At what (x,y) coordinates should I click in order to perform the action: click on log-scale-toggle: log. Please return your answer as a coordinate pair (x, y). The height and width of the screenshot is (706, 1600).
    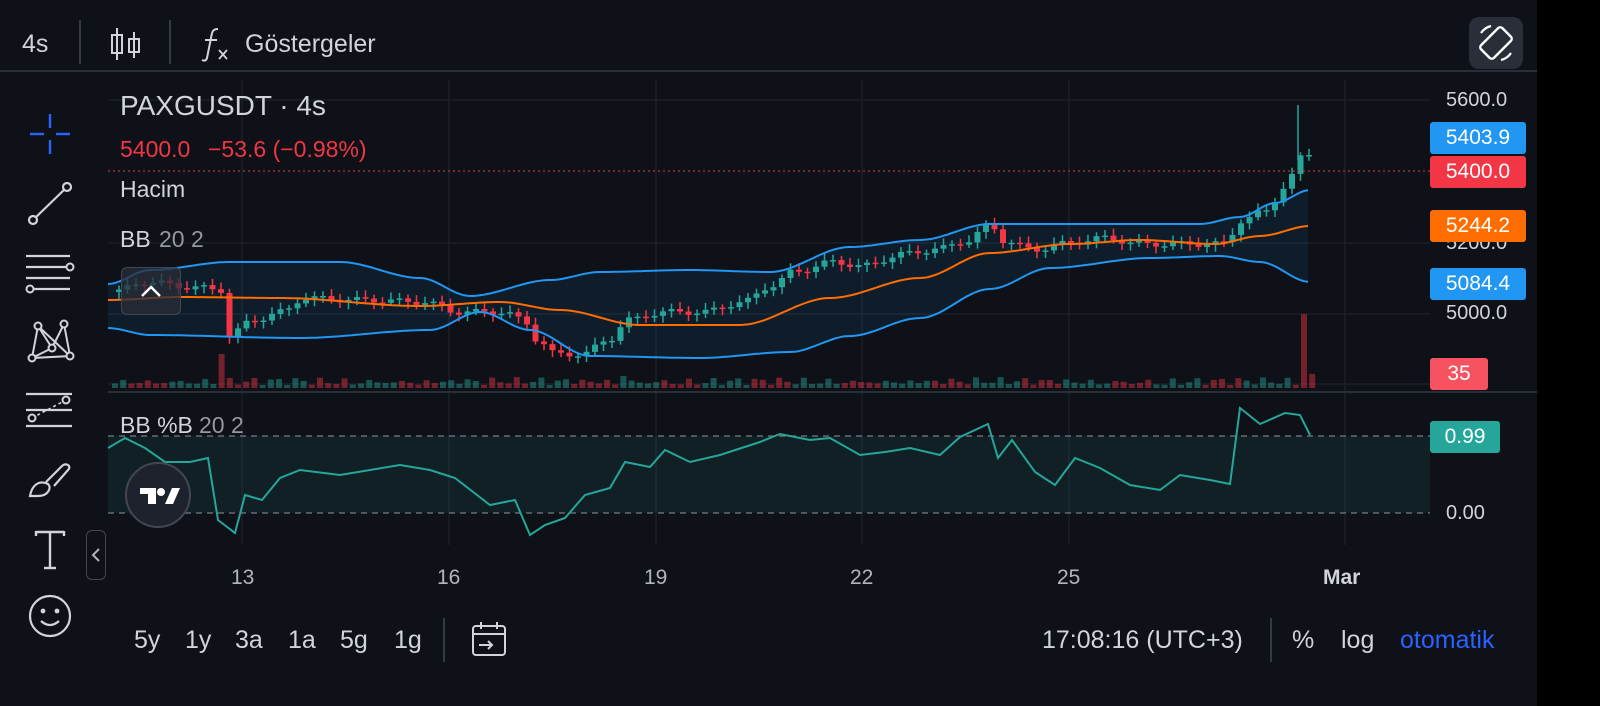
    Looking at the image, I should click on (1358, 640).